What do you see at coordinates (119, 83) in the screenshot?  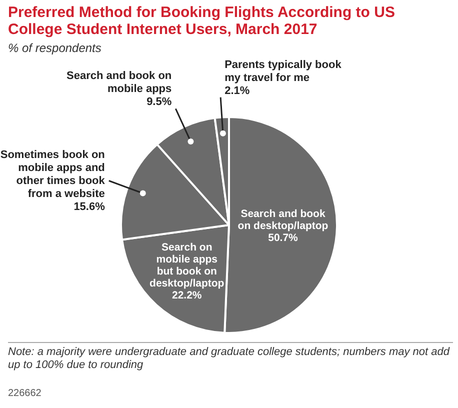 I see `slice-label: Search and book on mobile apps` at bounding box center [119, 83].